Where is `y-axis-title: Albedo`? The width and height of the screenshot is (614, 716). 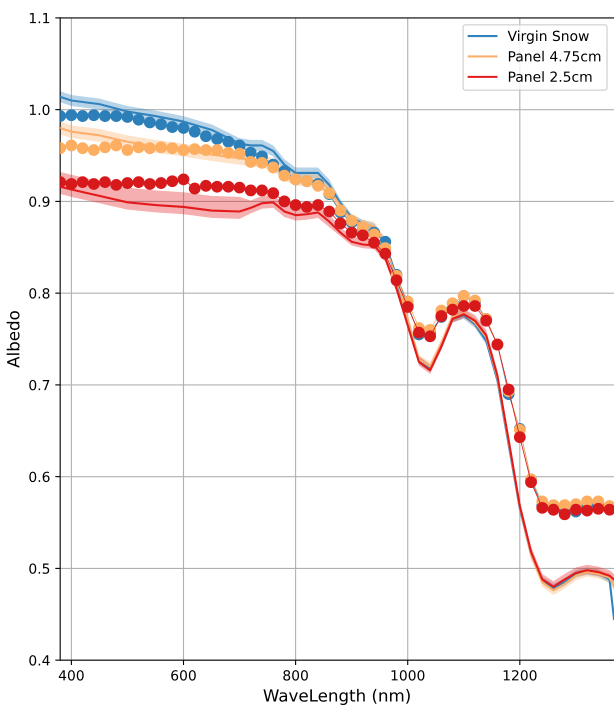
y-axis-title: Albedo is located at coordinates (13, 339).